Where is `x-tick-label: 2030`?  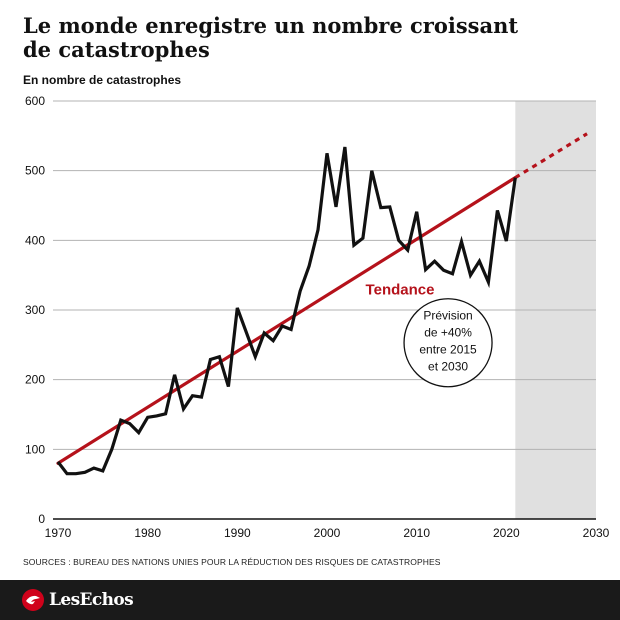
x-tick-label: 2030 is located at coordinates (596, 533).